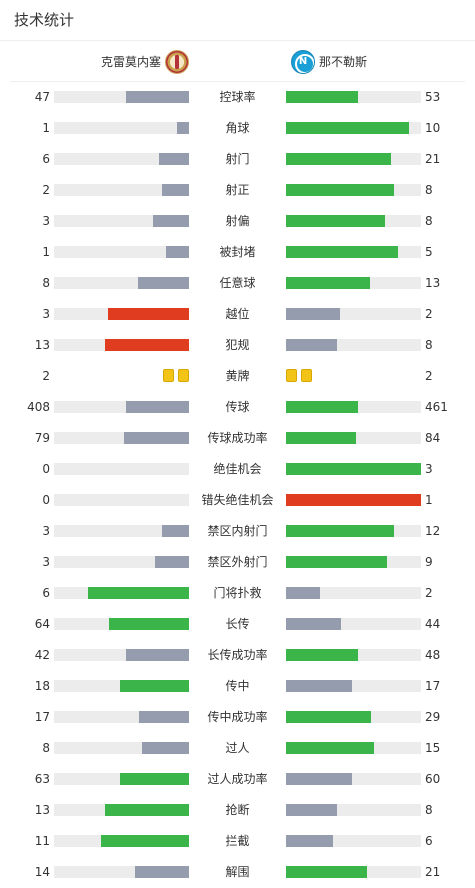 The height and width of the screenshot is (888, 475). What do you see at coordinates (237, 376) in the screenshot?
I see `stat-row: 2 黄牌 2` at bounding box center [237, 376].